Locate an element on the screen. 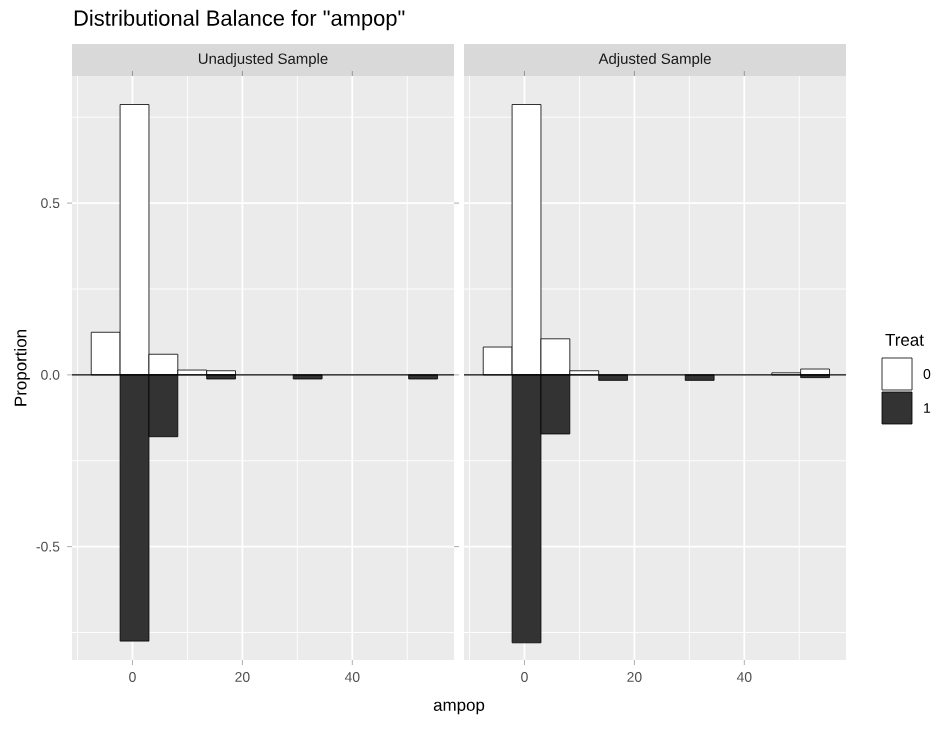 This screenshot has height=732, width=948. chart-title: Distributional Balance for "ampop" is located at coordinates (239, 20).